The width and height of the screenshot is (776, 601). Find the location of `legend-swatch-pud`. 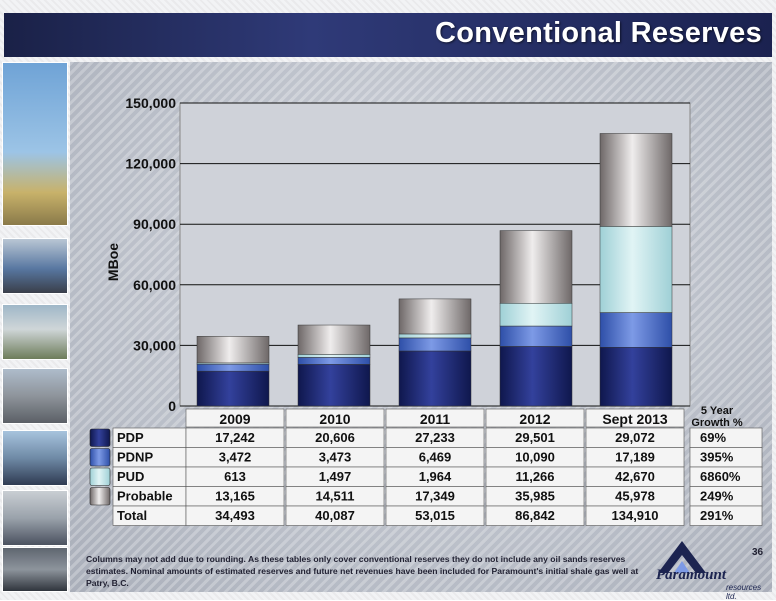

legend-swatch-pud is located at coordinates (100, 476).